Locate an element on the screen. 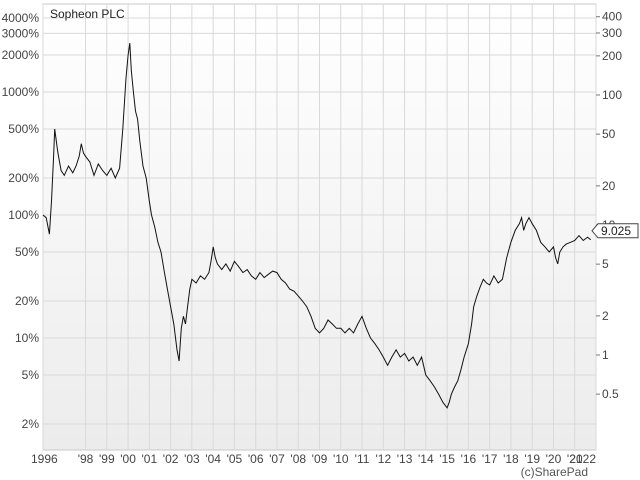  left-tick-label: 3000% is located at coordinates (21, 33).